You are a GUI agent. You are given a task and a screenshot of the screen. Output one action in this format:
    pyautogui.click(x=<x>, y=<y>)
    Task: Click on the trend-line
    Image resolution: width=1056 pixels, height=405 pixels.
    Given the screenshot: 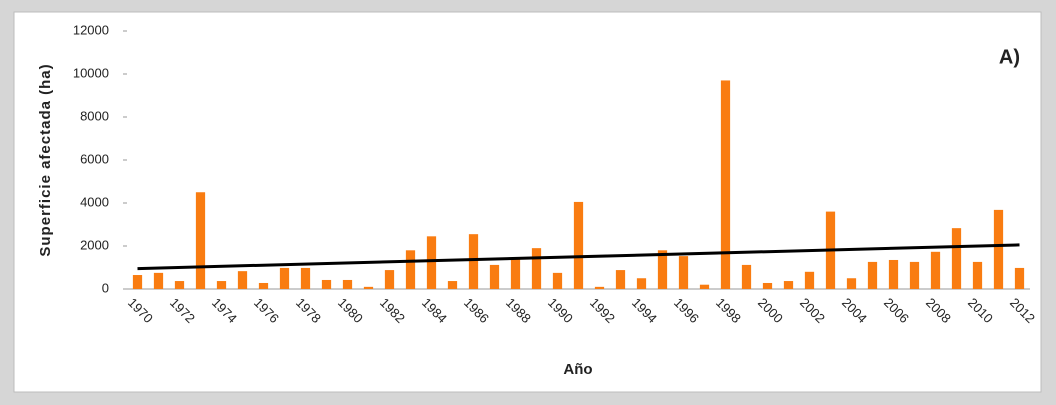 What is the action you would take?
    pyautogui.click(x=578, y=257)
    